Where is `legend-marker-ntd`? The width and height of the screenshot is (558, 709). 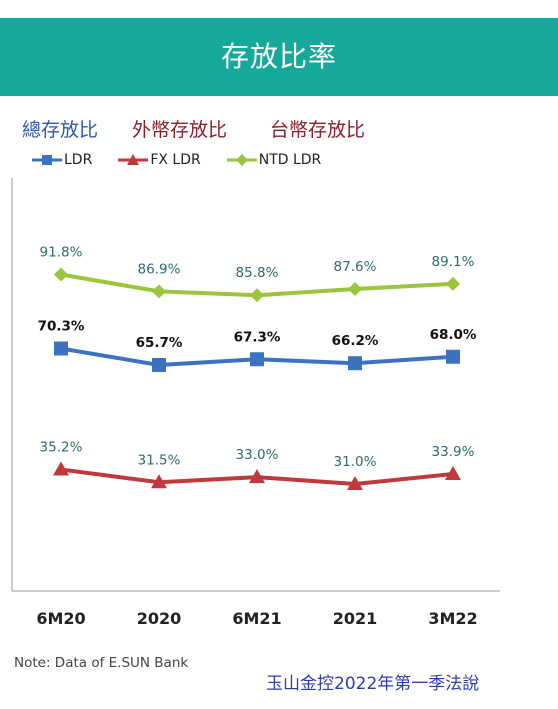 legend-marker-ntd is located at coordinates (241, 160).